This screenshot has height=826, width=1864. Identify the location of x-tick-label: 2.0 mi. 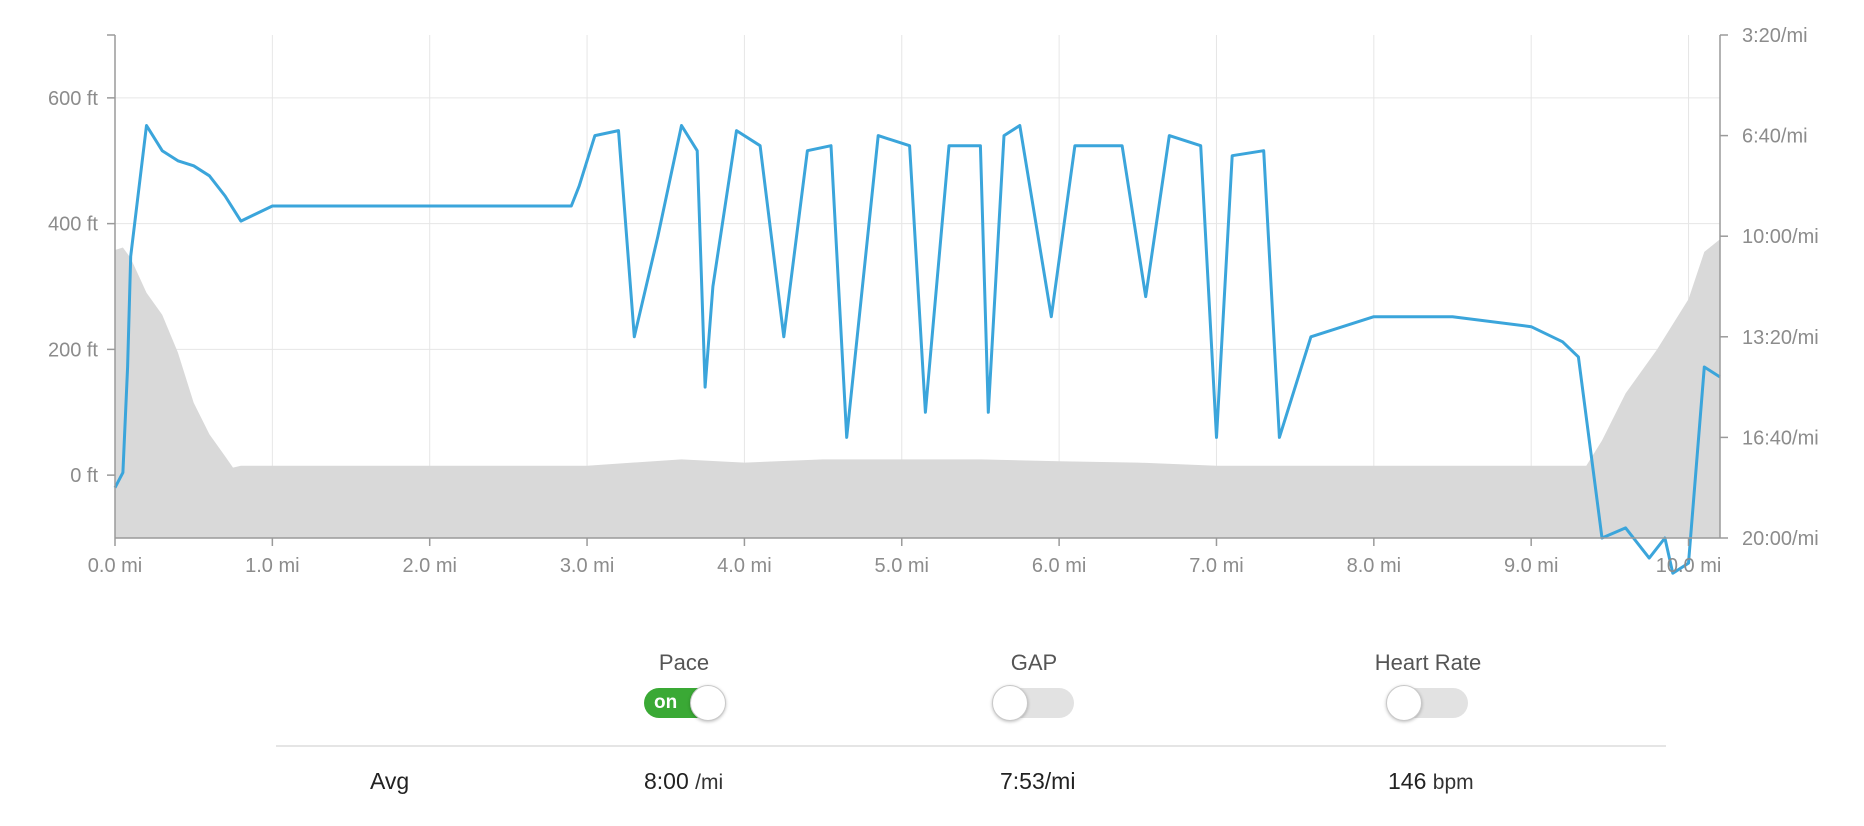
(429, 566).